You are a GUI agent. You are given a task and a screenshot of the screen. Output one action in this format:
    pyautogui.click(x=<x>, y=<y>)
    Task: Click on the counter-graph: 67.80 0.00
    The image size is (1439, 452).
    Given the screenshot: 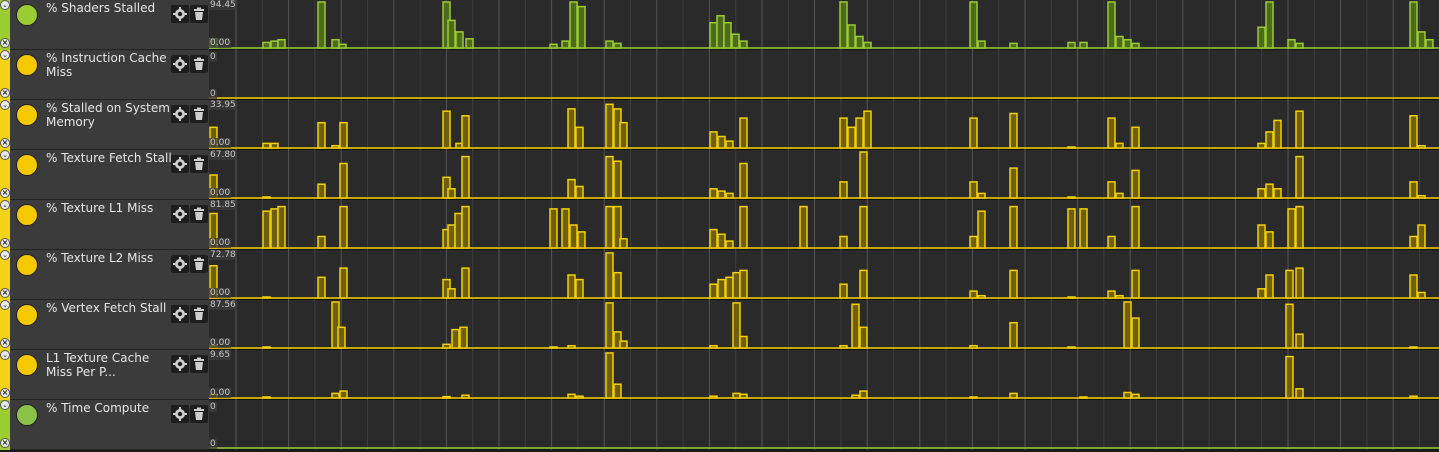 What is the action you would take?
    pyautogui.click(x=824, y=175)
    